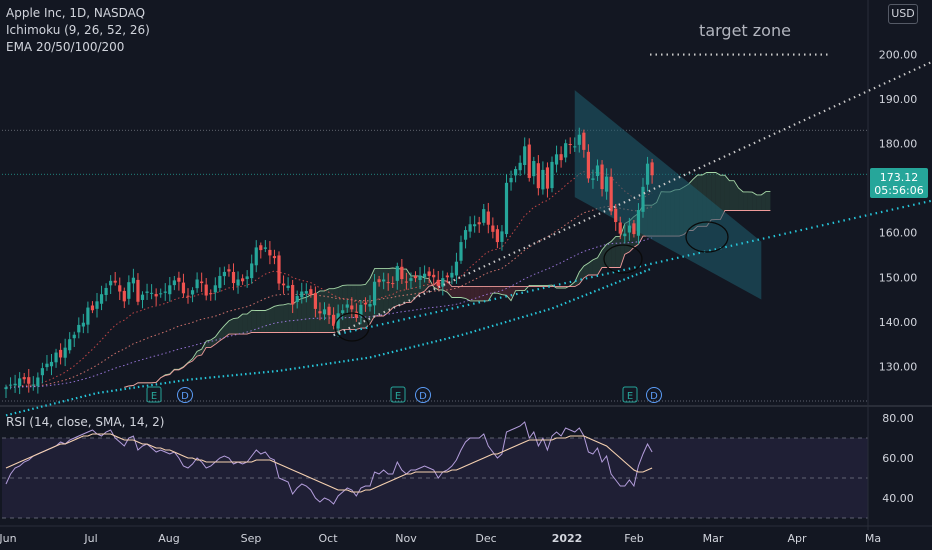  What do you see at coordinates (623, 259) in the screenshot?
I see `highlight-ellipse` at bounding box center [623, 259].